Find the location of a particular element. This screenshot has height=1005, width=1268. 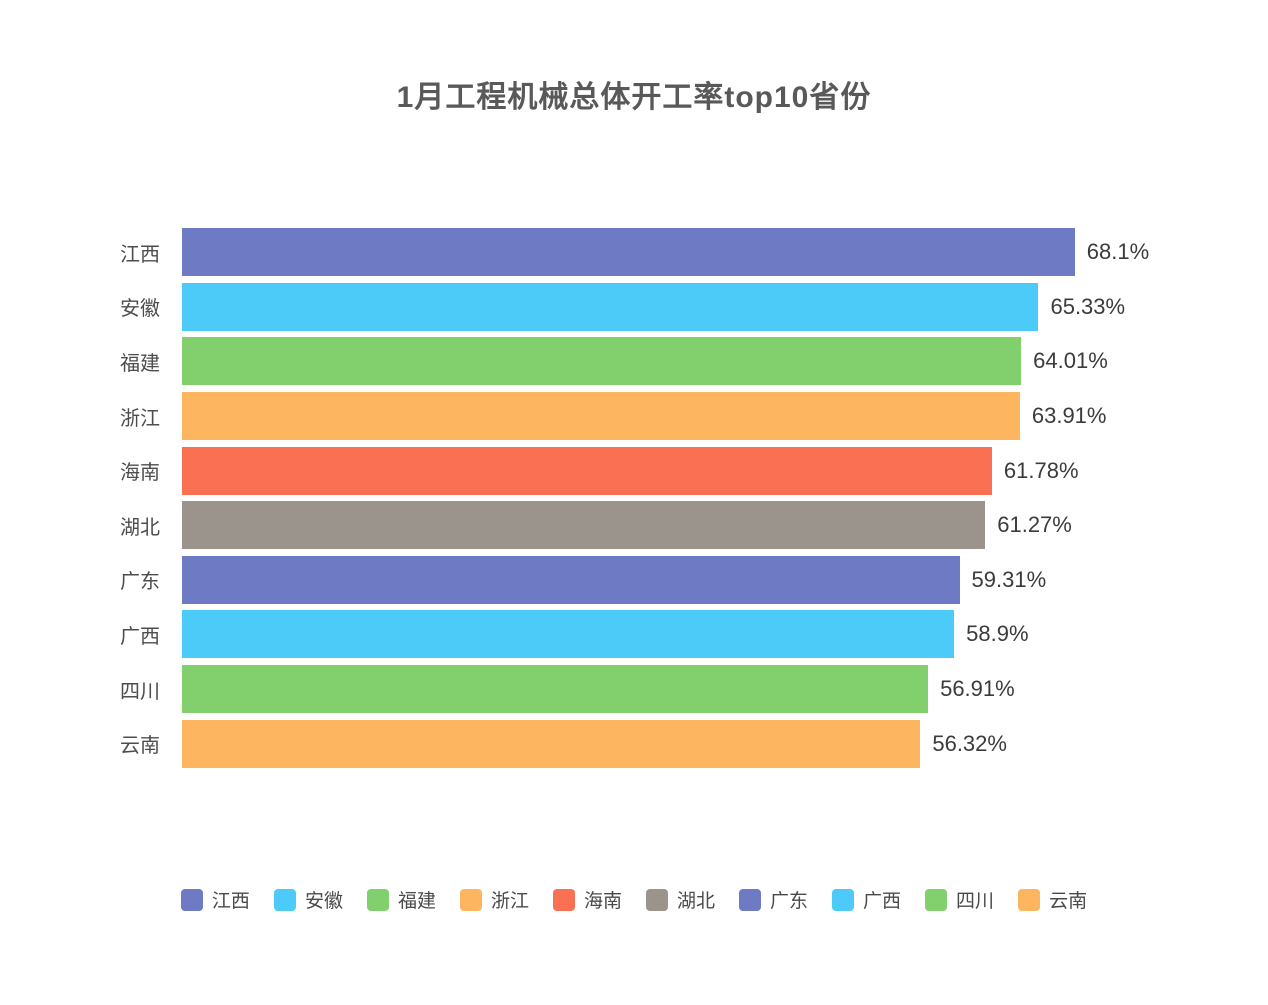

bar-track: 58.9% is located at coordinates (725, 634).